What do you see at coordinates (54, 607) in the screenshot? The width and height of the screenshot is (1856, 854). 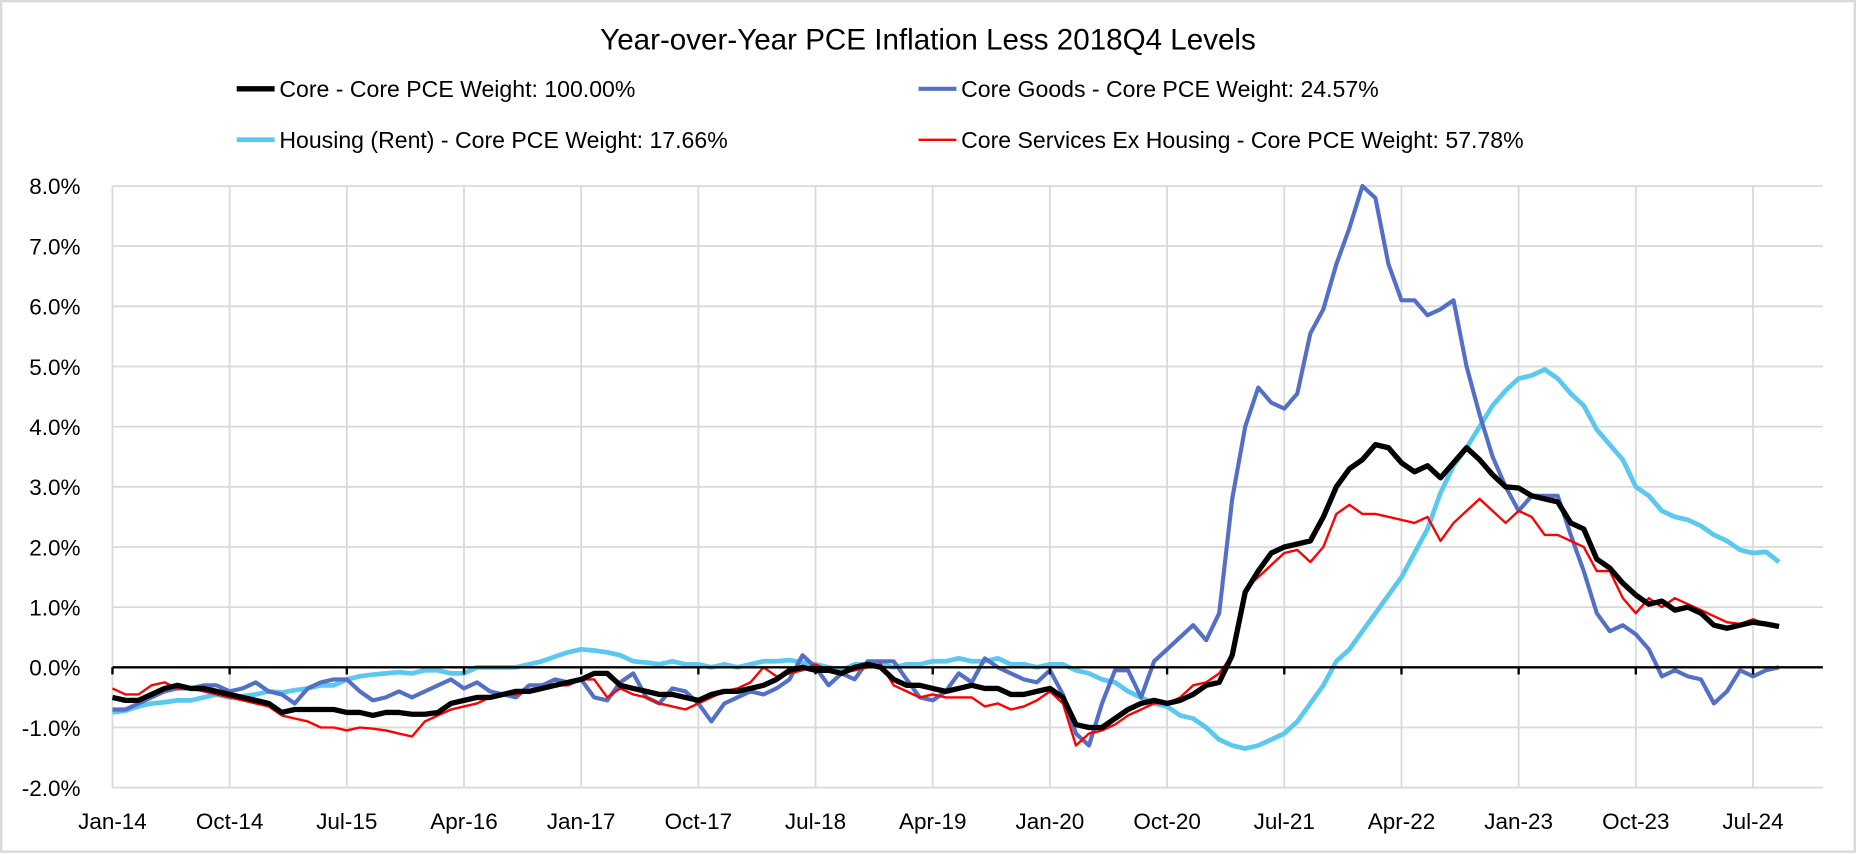 I see `y-tick-label: 1.0%` at bounding box center [54, 607].